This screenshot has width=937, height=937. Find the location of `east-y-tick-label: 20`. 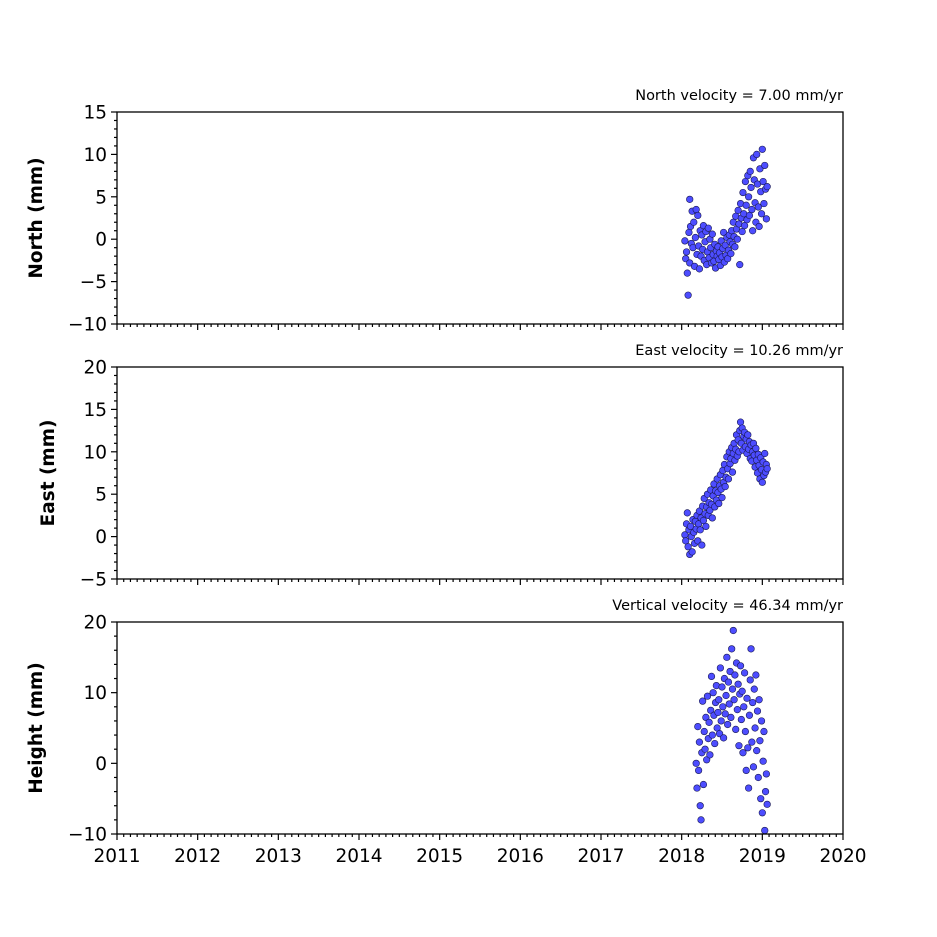

east-y-tick-label: 20 is located at coordinates (95, 368).